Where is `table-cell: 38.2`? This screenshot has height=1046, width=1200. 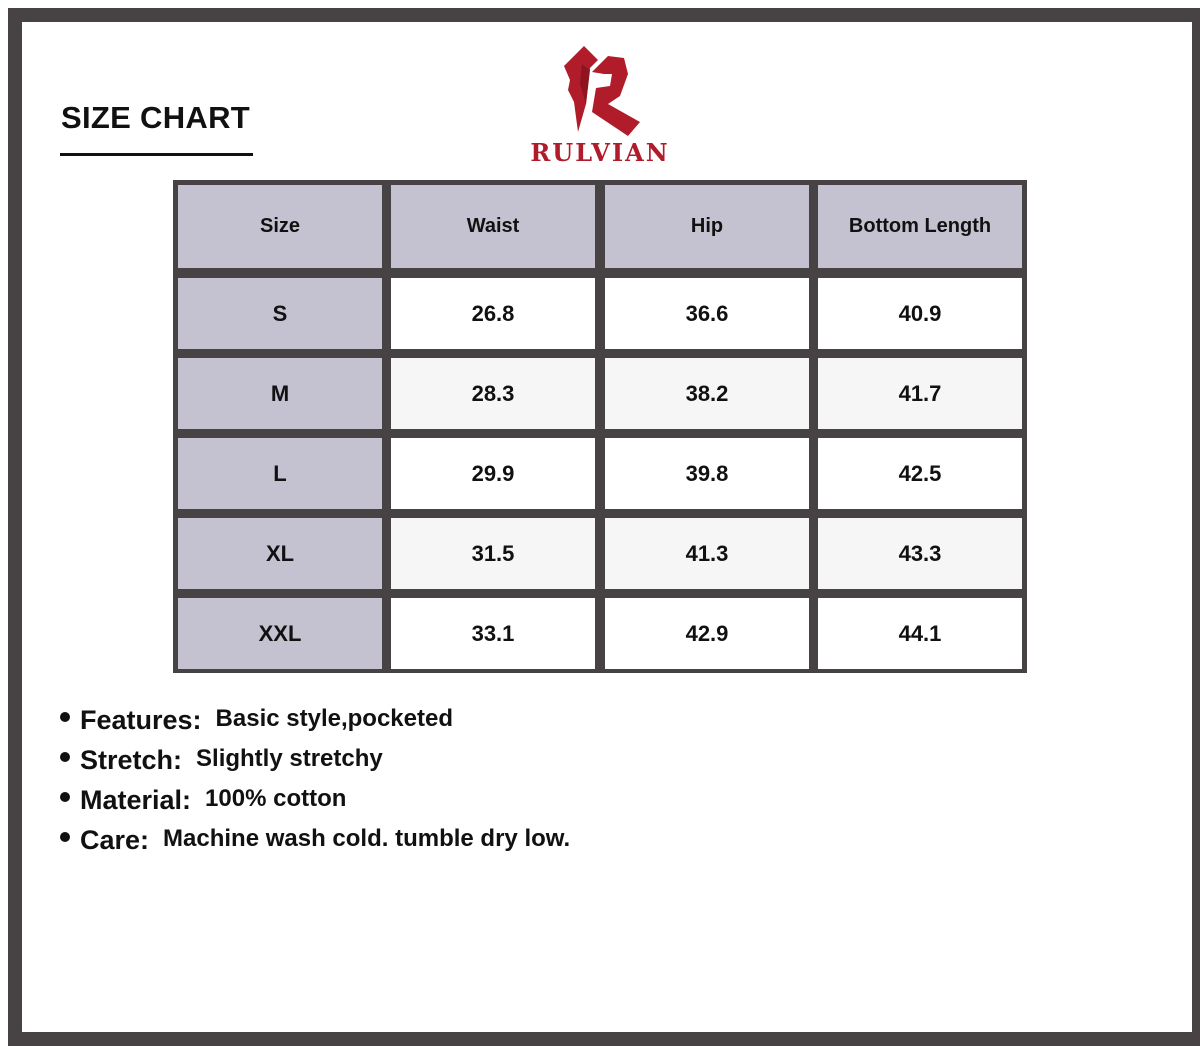
table-cell: 38.2 is located at coordinates (707, 393).